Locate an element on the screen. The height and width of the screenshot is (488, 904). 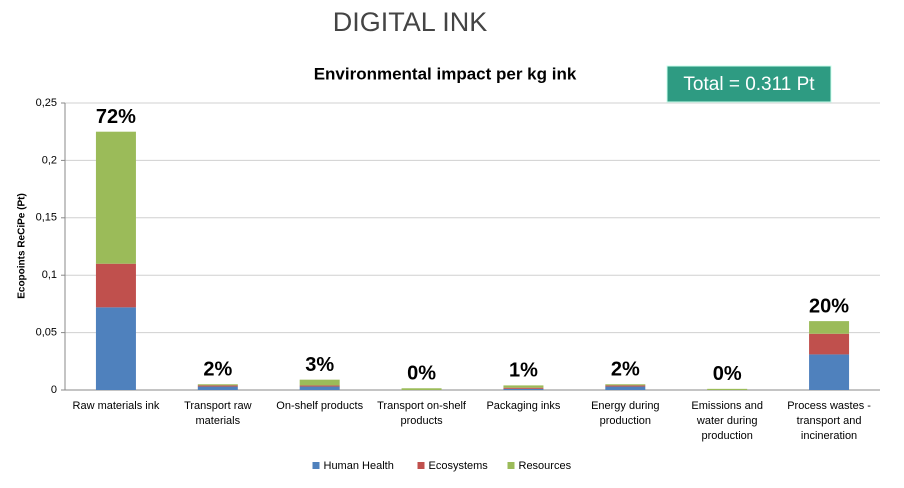
x-tick-label: Transport raw materials is located at coordinates (218, 413).